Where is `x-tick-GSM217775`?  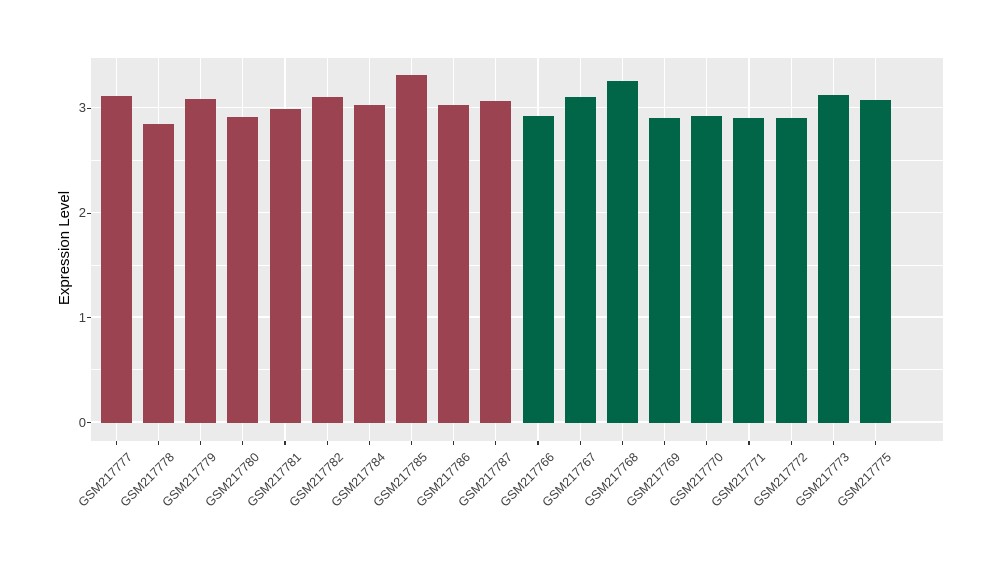
x-tick-GSM217775 is located at coordinates (875, 443).